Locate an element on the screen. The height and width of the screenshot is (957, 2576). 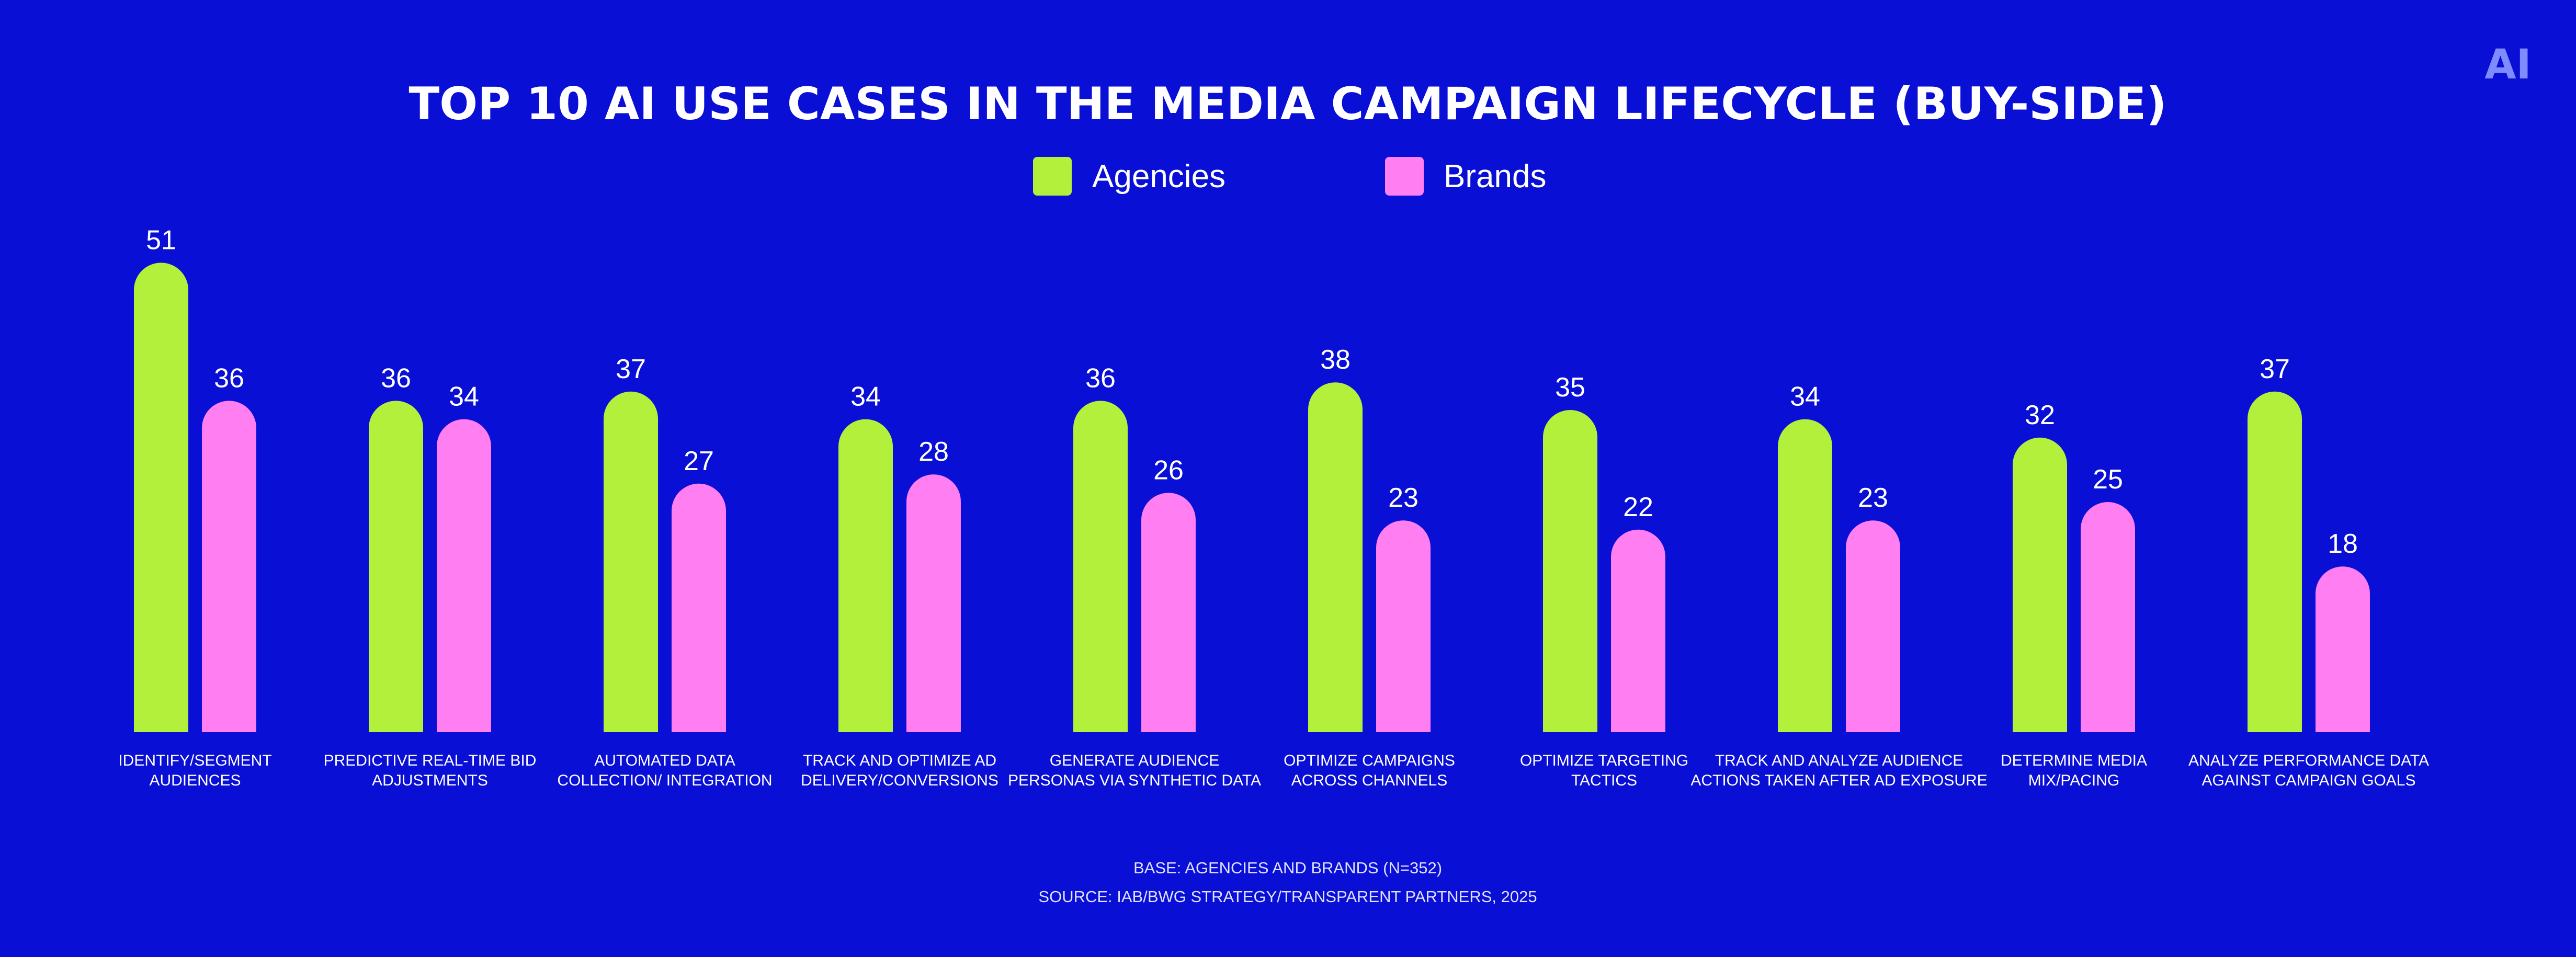
category-label-track-and-optimize-ad-delivery-conversions-line-1: TRACK AND OPTIMIZE AD is located at coordinates (899, 761).